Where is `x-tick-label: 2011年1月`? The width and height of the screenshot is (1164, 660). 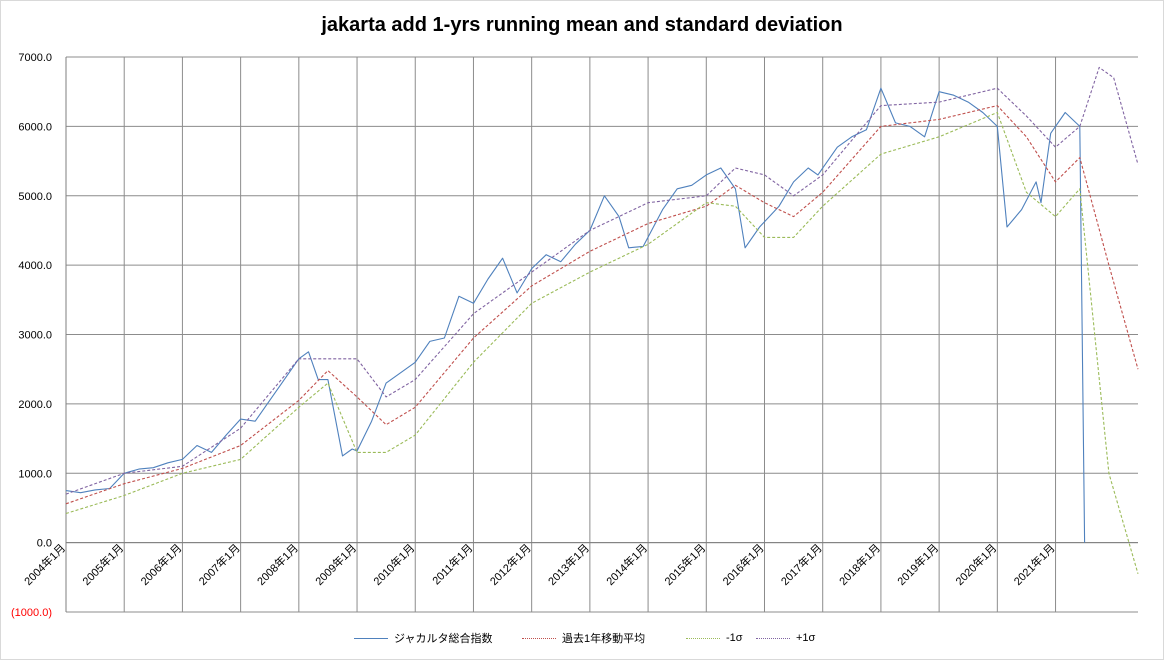
x-tick-label: 2011年1月 is located at coordinates (452, 564).